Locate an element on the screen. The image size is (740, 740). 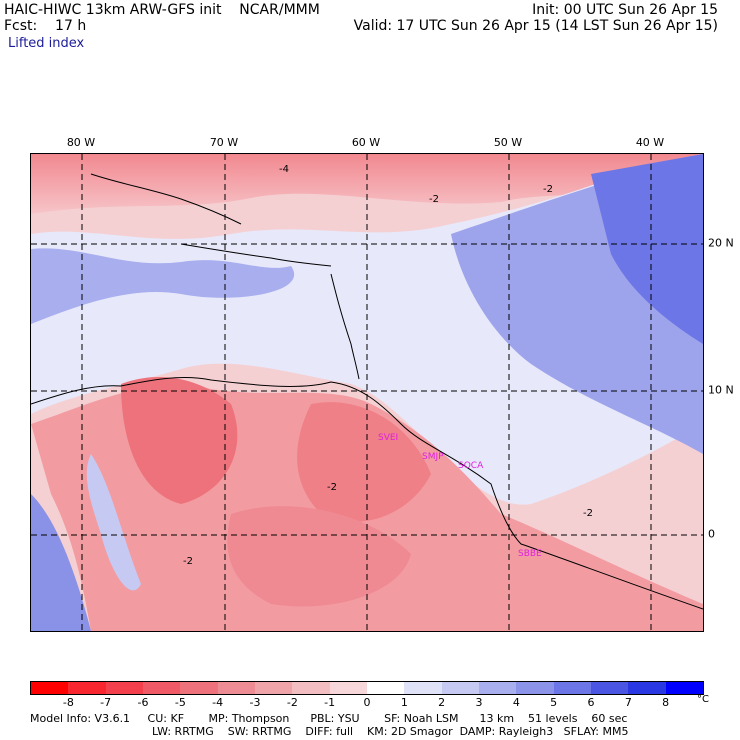
lon-label-50w: 50 W is located at coordinates (508, 142).